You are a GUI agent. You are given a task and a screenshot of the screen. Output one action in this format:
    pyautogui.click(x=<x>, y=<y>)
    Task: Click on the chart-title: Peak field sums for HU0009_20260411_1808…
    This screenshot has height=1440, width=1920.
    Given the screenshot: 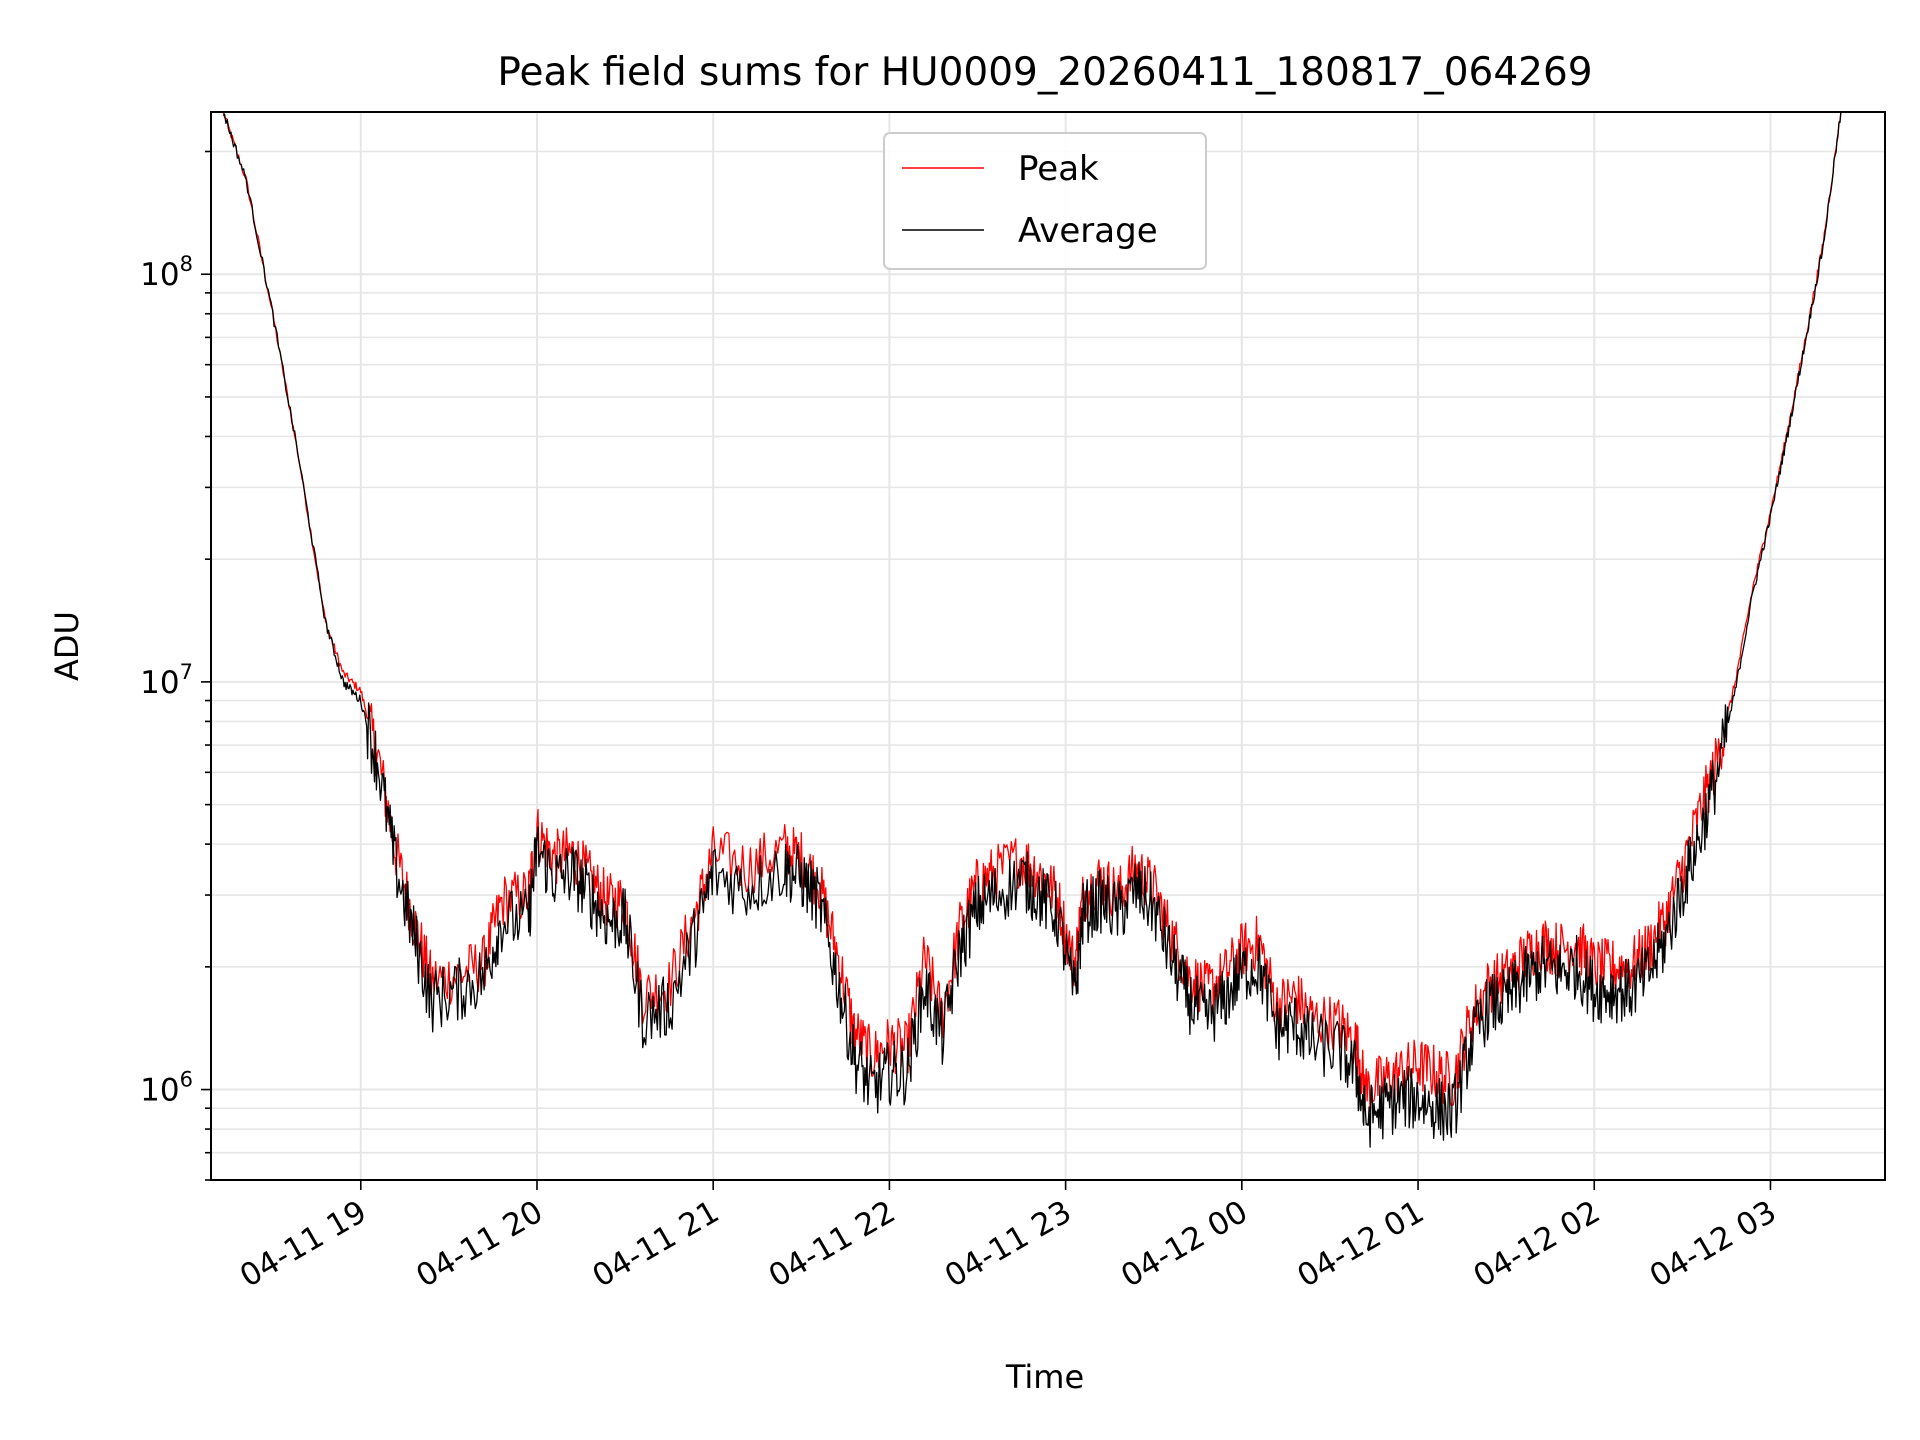 What is the action you would take?
    pyautogui.click(x=1044, y=72)
    